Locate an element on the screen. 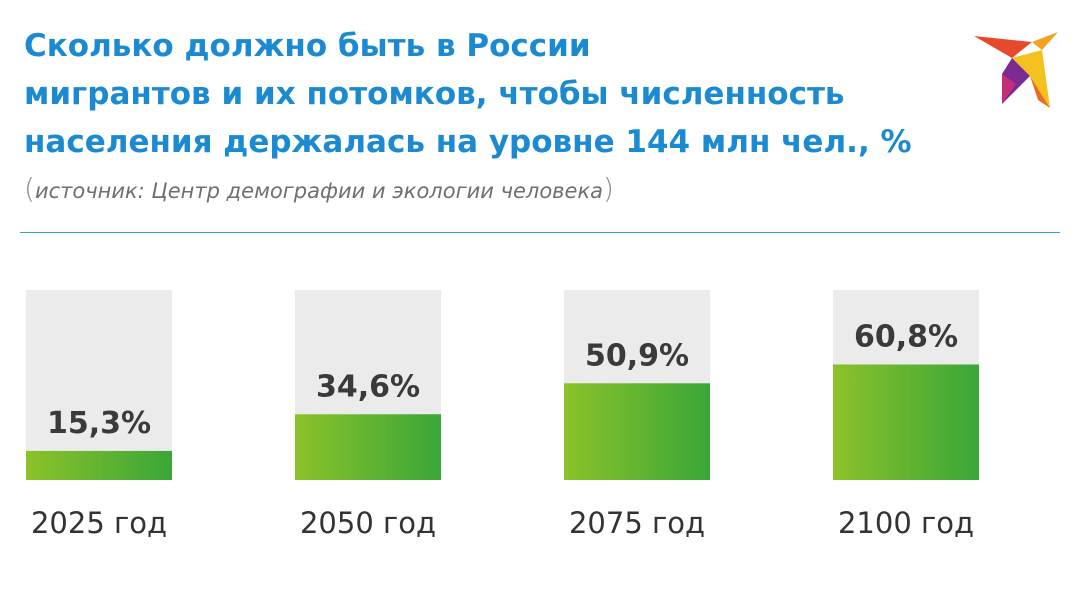  category-label: 2100 год is located at coordinates (906, 523).